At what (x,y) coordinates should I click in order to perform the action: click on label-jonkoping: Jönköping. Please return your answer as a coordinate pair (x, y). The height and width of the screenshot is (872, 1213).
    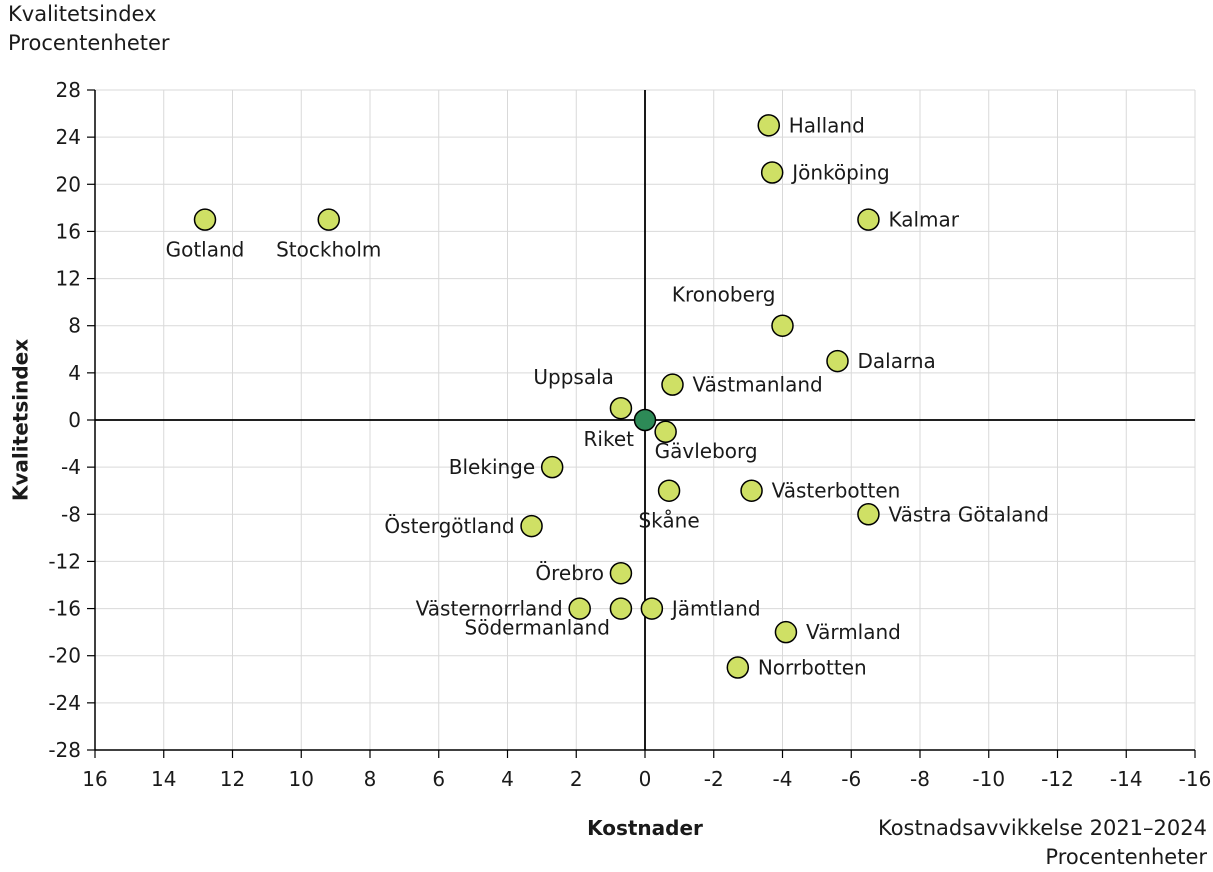
    Looking at the image, I should click on (840, 173).